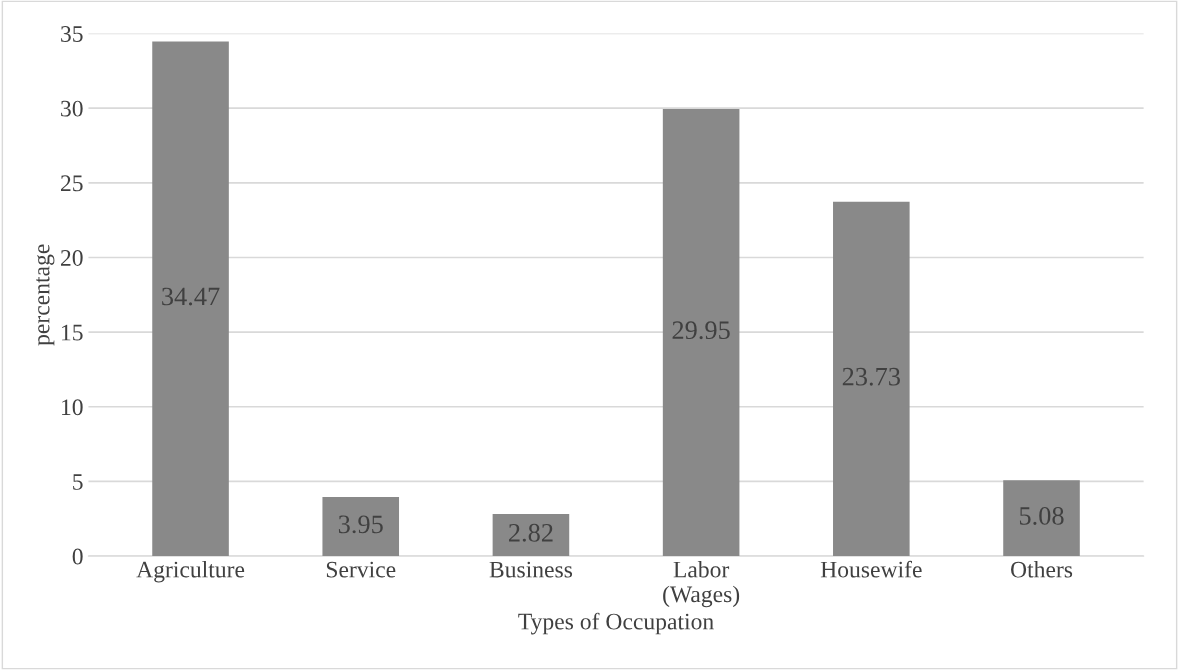 This screenshot has width=1179, height=670. Describe the element at coordinates (616, 623) in the screenshot. I see `x-axis-title: Types of Occupation` at that location.